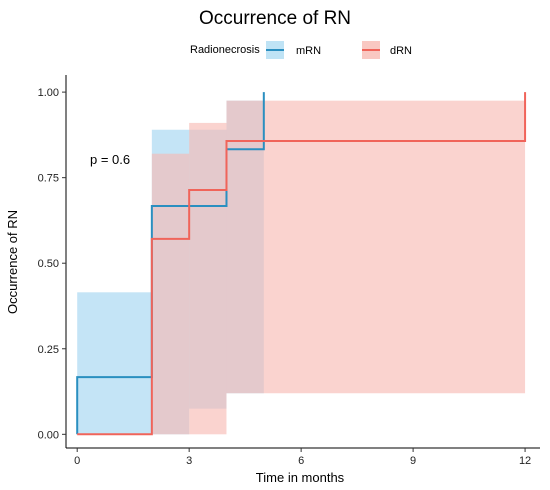 This screenshot has height=490, width=550. Describe the element at coordinates (525, 461) in the screenshot. I see `x-tick-label-12: 12` at that location.